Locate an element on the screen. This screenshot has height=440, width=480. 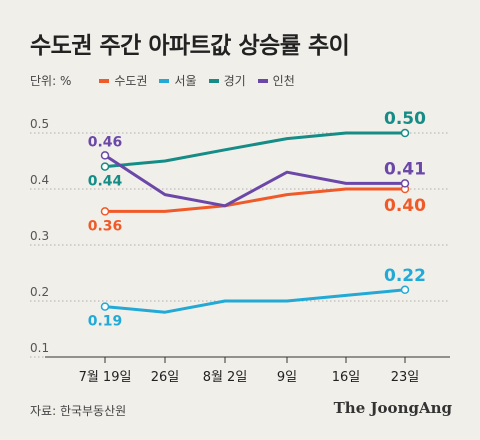
legend-item-sudogwon: 수도권 is located at coordinates (123, 80).